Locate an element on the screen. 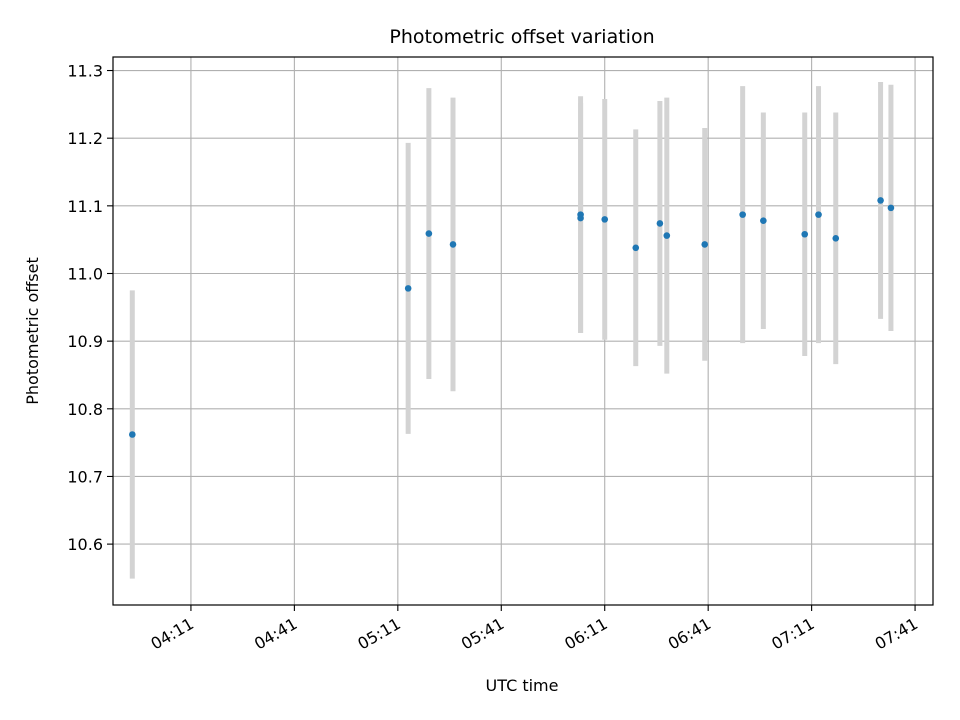 Image resolution: width=960 pixels, height=720 pixels. x-tick-label: 07:11 is located at coordinates (792, 634).